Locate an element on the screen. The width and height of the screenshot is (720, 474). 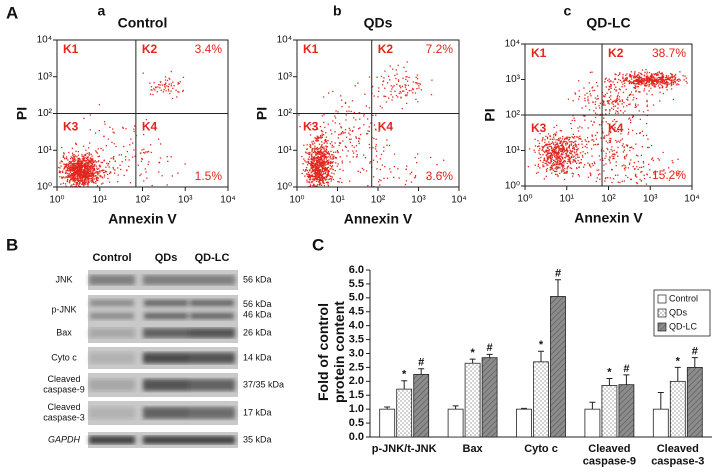
x-axis-label: Annexin V is located at coordinates (608, 218).